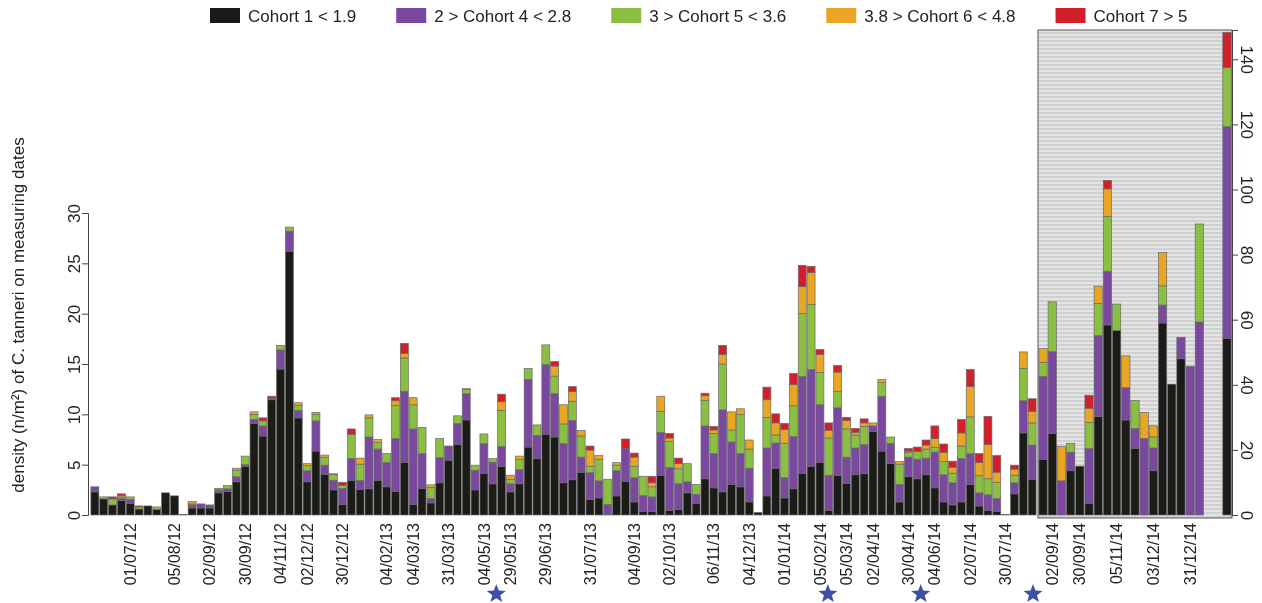  What do you see at coordinates (130, 554) in the screenshot?
I see `x-tick-label: 01/07/12` at bounding box center [130, 554].